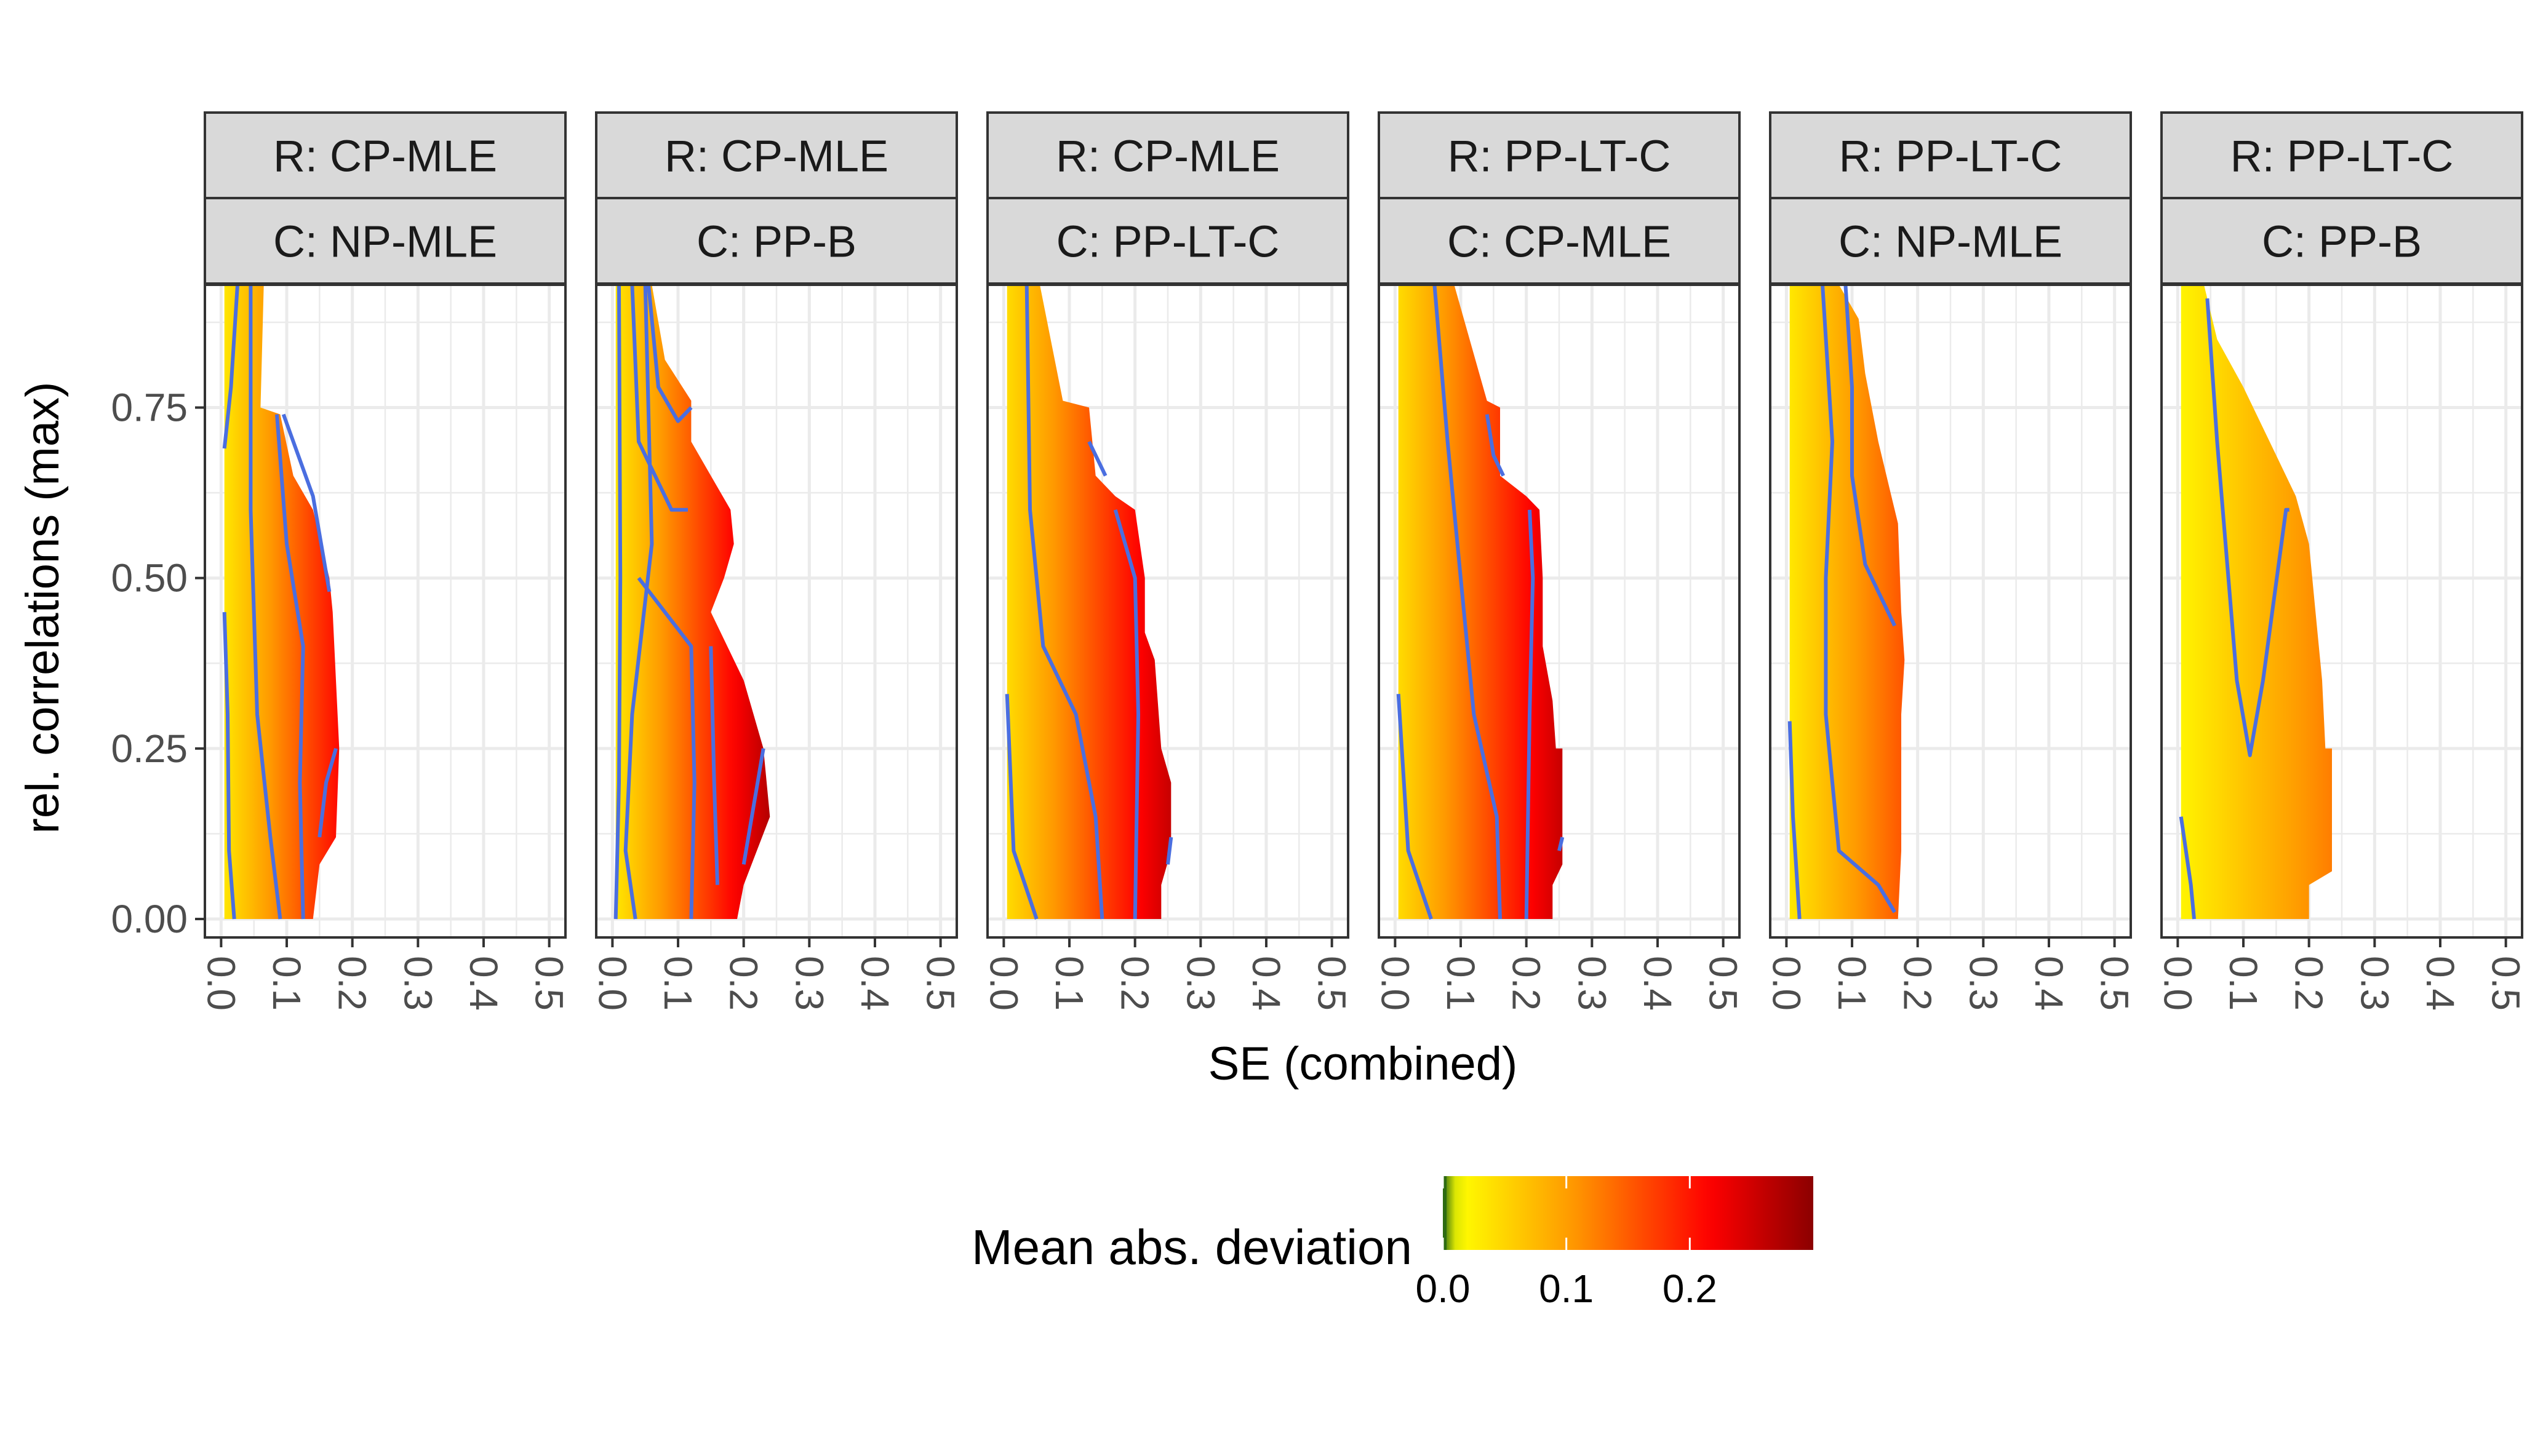 Image resolution: width=2543 pixels, height=1456 pixels. I want to click on legend-tick-label: 0.1, so click(1566, 1289).